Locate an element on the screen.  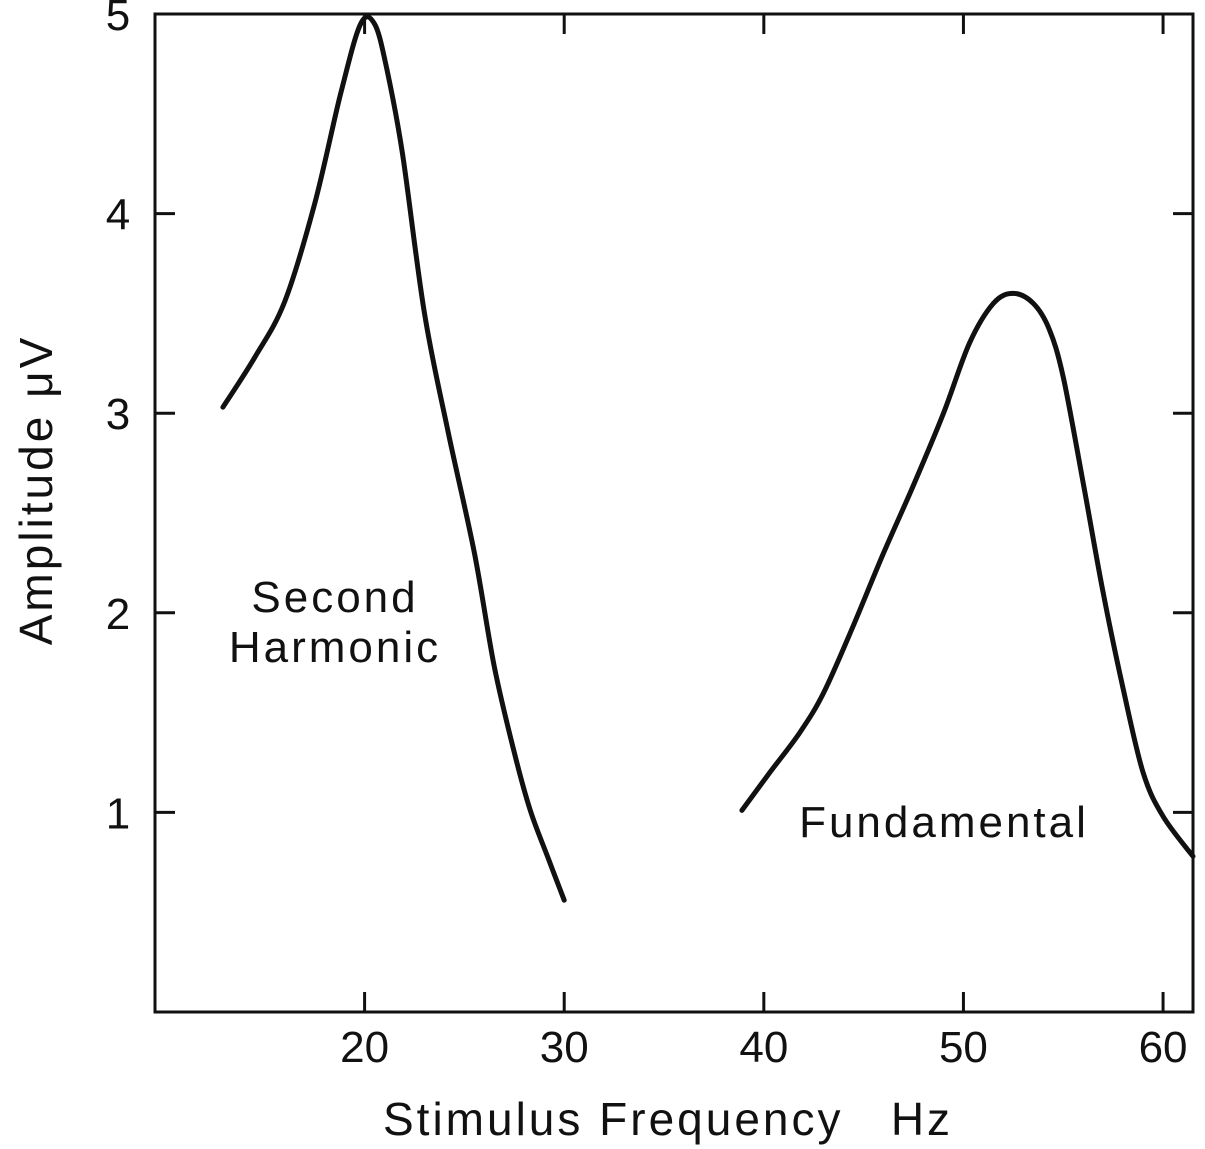
x-tick-label: 50 is located at coordinates (963, 1047).